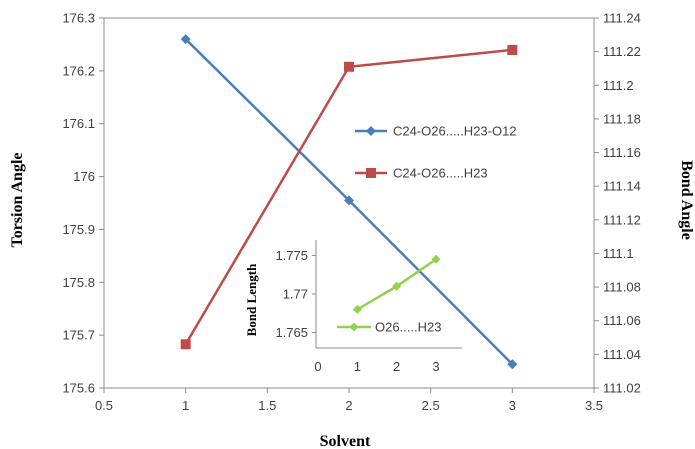 The height and width of the screenshot is (449, 695). Describe the element at coordinates (622, 388) in the screenshot. I see `y2-tick-label: 111.02` at that location.